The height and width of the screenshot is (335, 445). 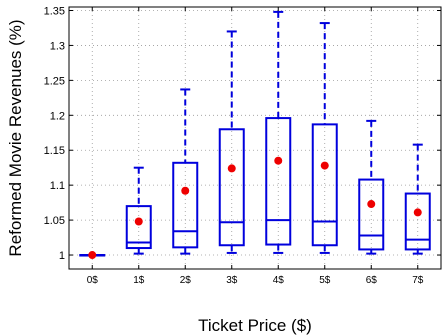 I want to click on y-tick-label: 1.05, so click(x=54, y=221).